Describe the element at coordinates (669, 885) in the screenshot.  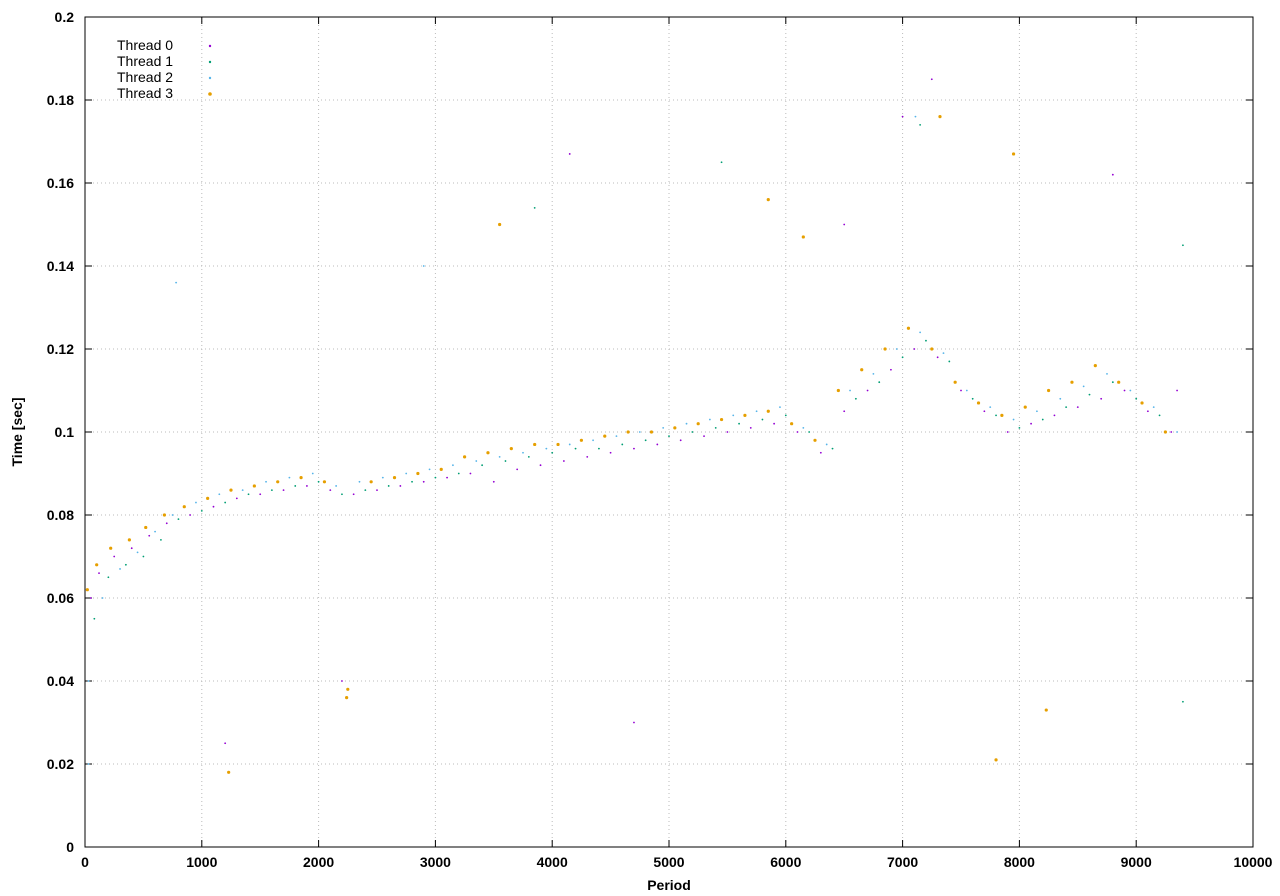
I see `x-axis-title: Period` at that location.